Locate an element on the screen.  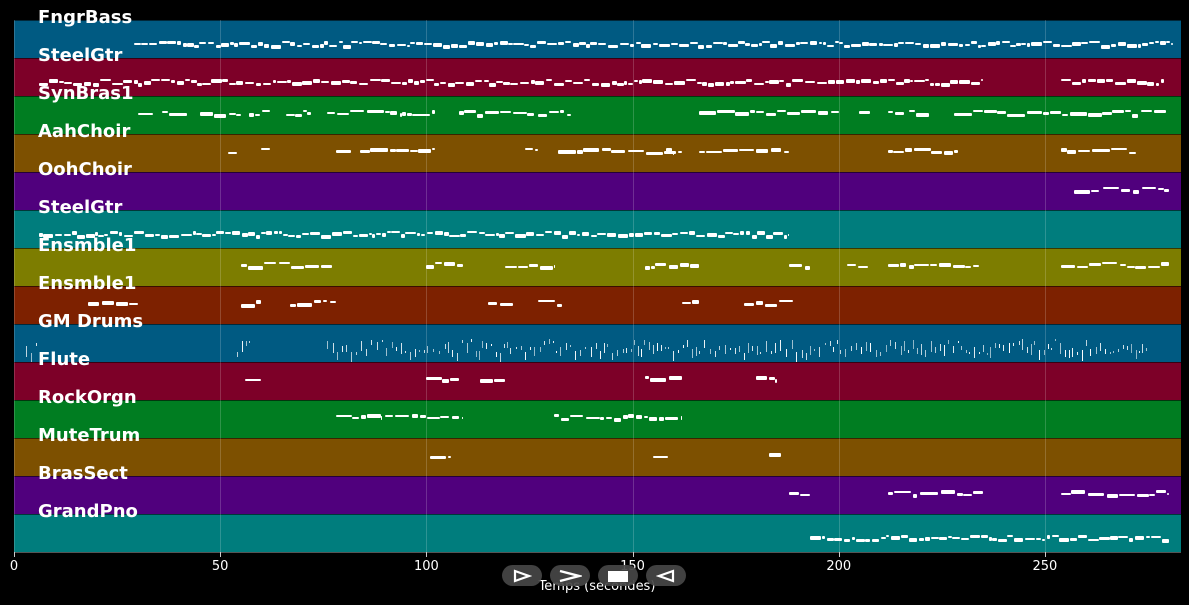
play-button is located at coordinates (522, 575).